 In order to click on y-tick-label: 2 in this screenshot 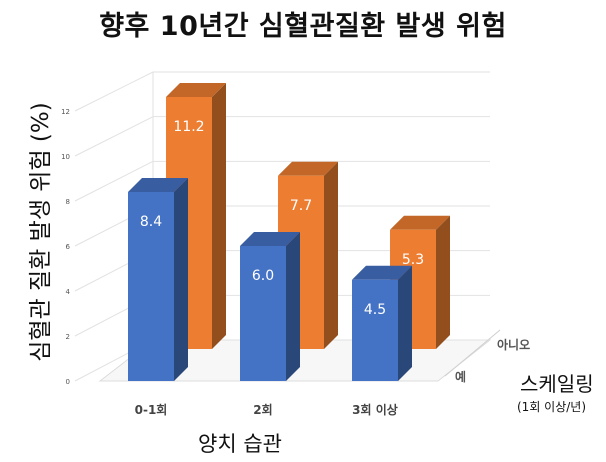, I will do `click(68, 337)`.